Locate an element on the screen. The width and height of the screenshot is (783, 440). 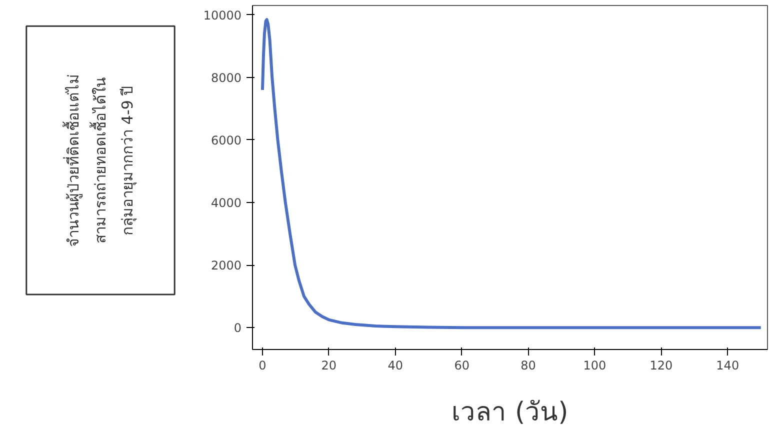
y-tick-label: 4000 is located at coordinates (226, 203).